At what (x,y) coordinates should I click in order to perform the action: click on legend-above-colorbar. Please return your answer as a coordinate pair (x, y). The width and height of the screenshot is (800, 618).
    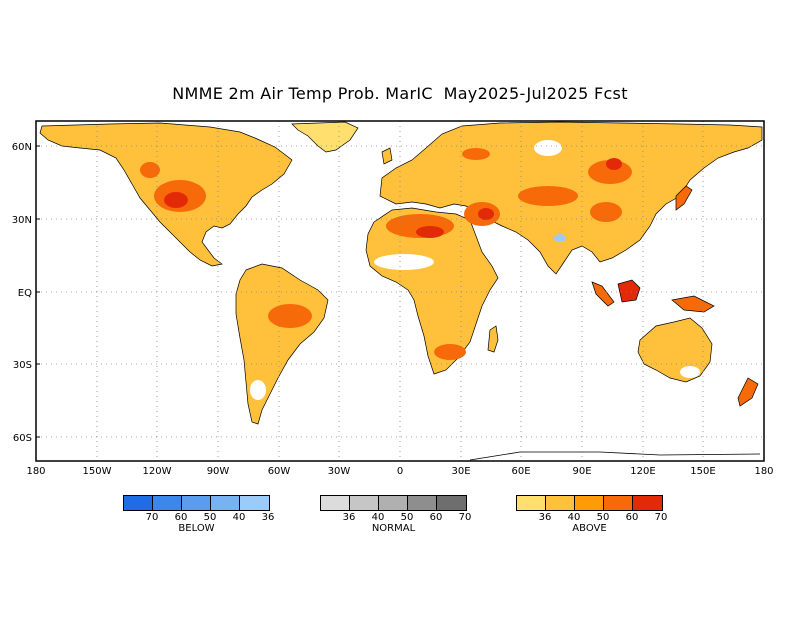
    Looking at the image, I should click on (589, 503).